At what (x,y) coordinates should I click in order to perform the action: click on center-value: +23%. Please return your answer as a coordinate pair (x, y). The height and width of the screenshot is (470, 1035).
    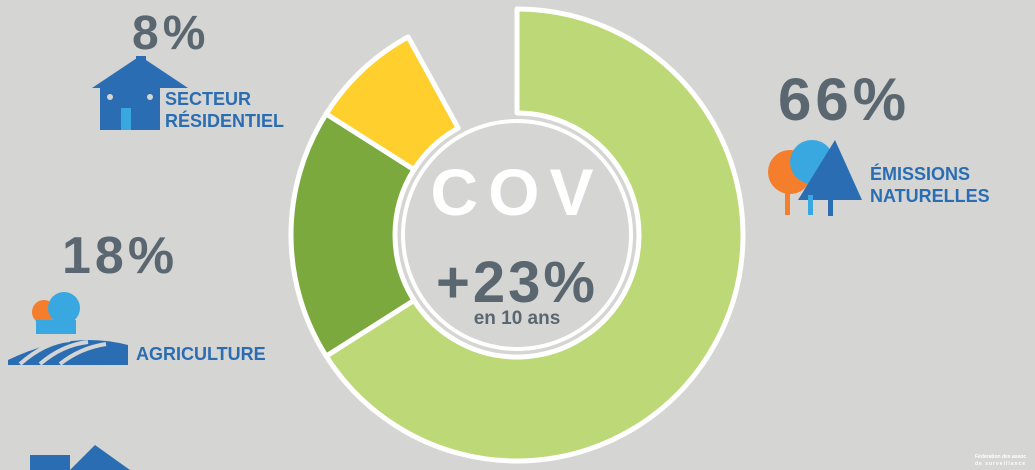
    Looking at the image, I should click on (517, 282).